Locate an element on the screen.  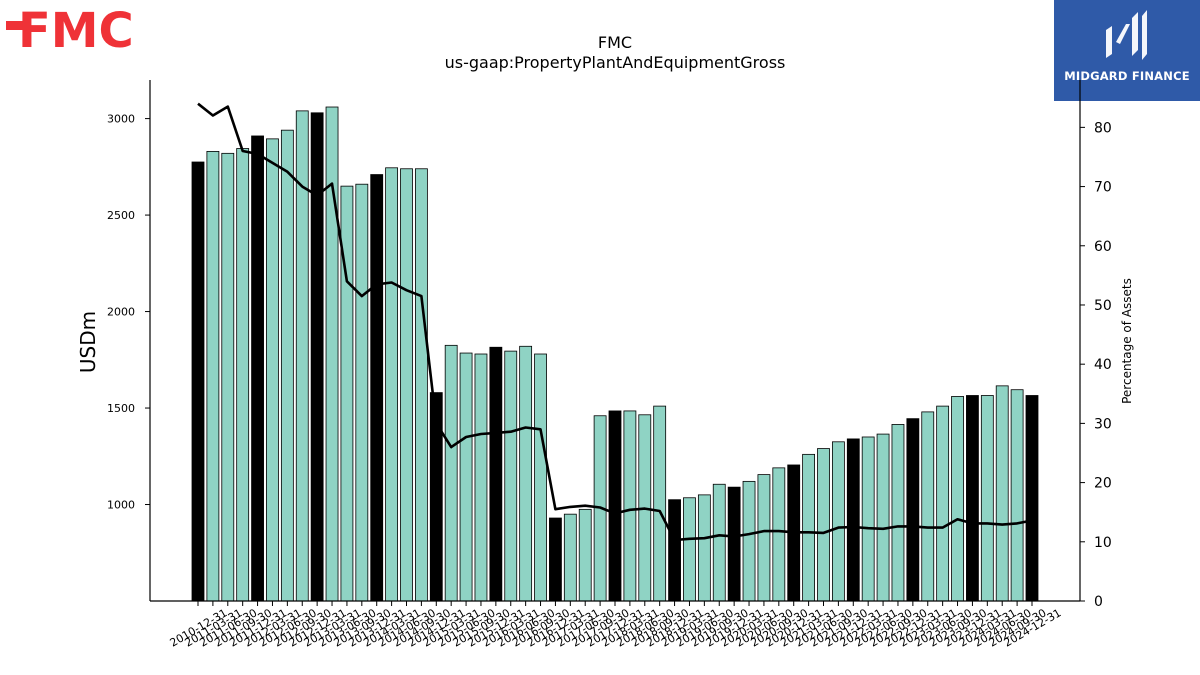
y-tick-label: 2000 is located at coordinates (121, 312).